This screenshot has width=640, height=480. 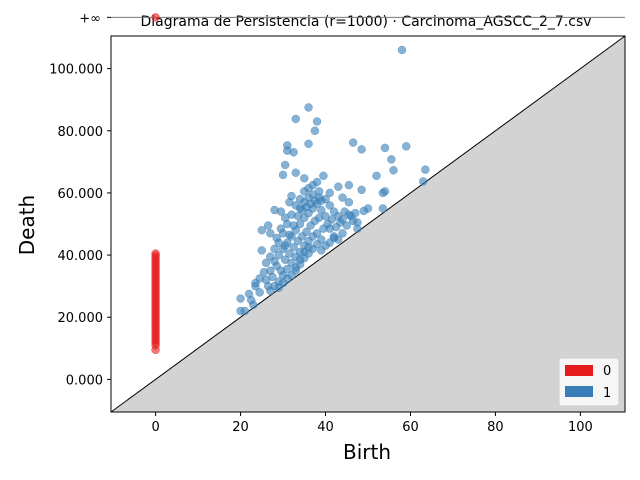 I want to click on x-tick-label: 20, so click(x=240, y=427).